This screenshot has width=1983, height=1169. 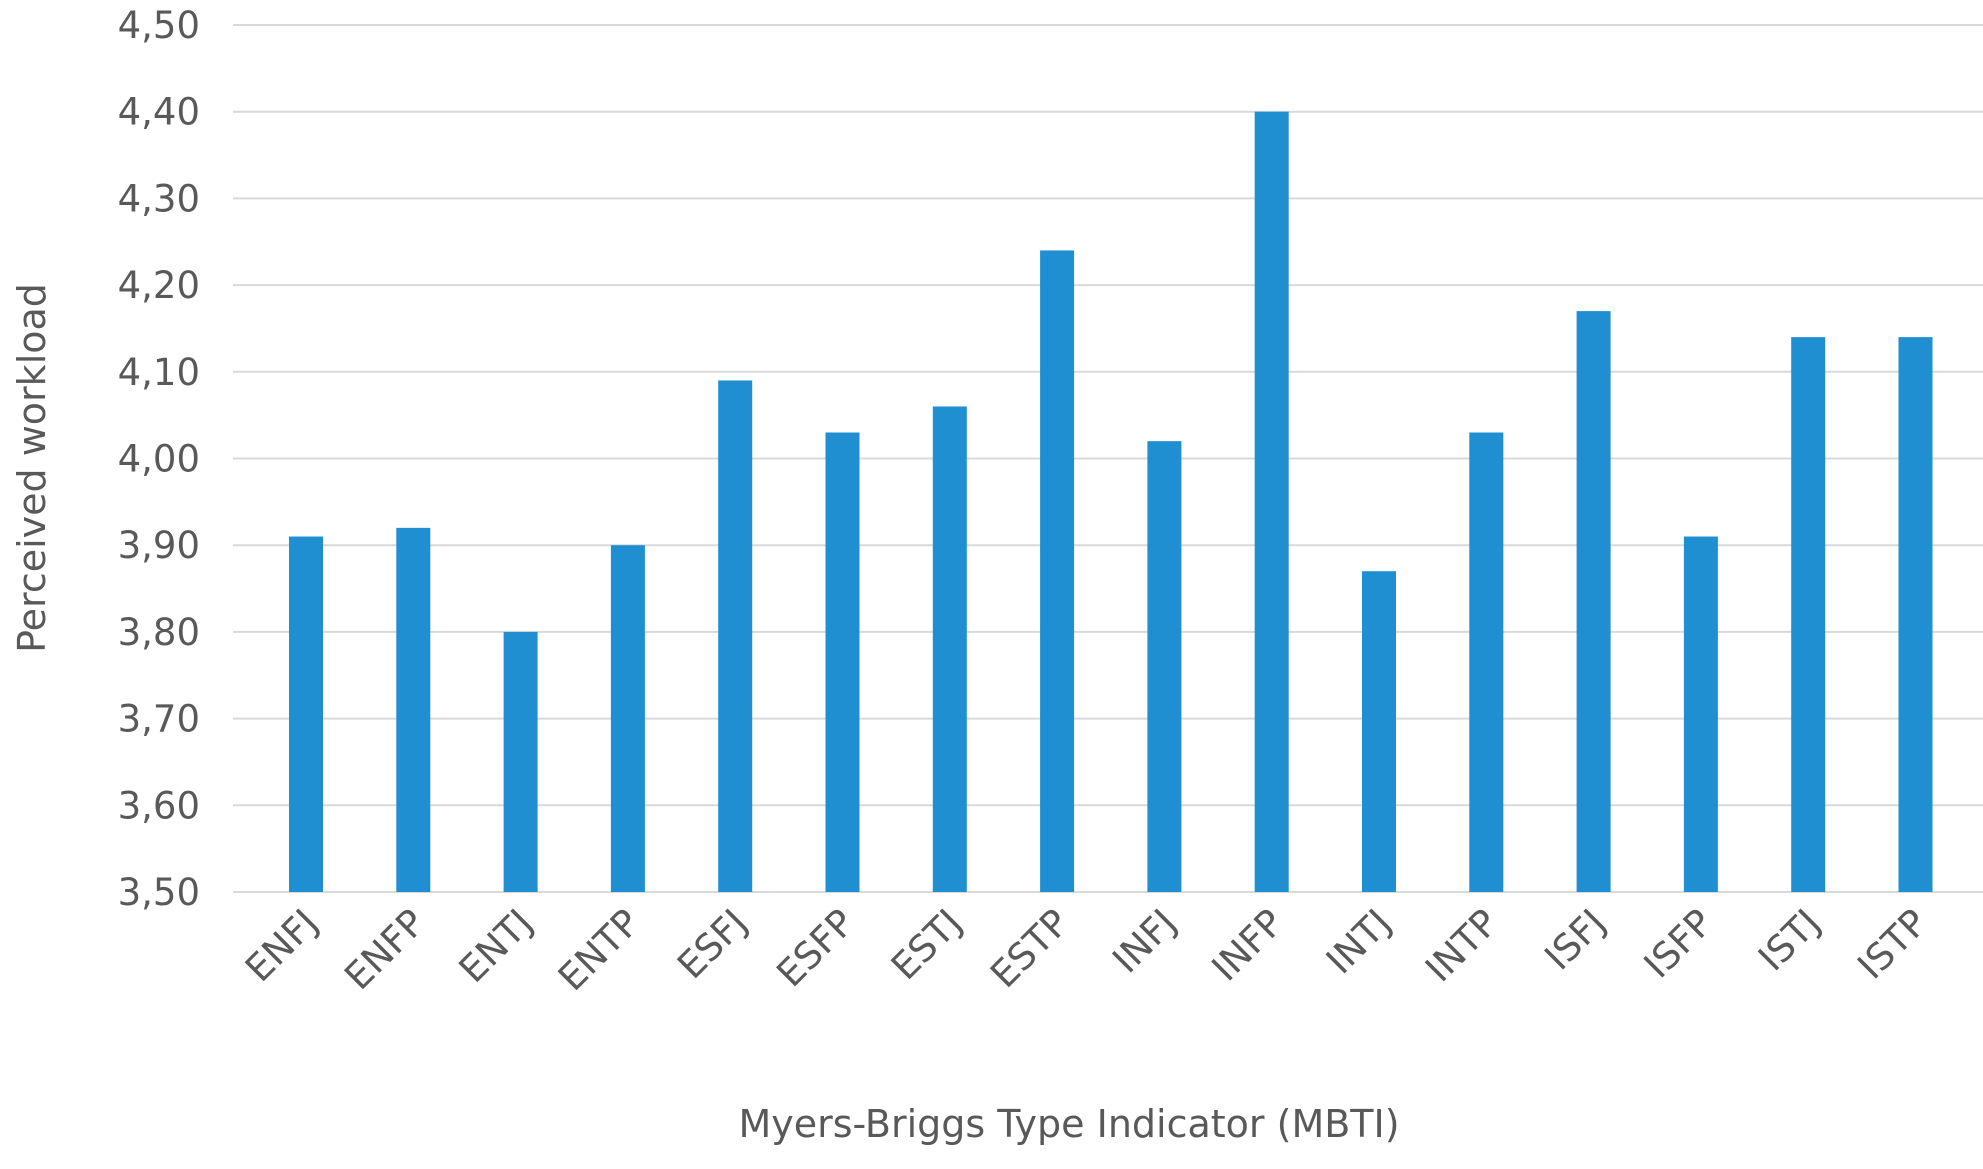 I want to click on x-tick-label: ESTJ, so click(x=926, y=944).